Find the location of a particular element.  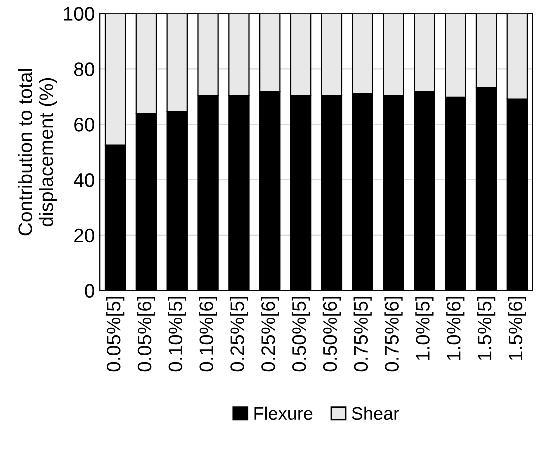

y-tick-label: 20 is located at coordinates (84, 235).